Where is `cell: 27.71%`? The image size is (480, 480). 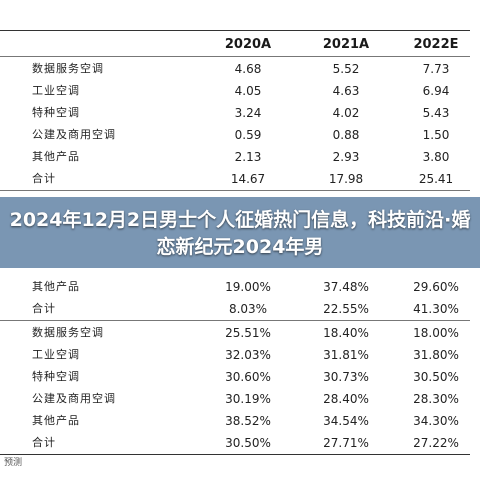
cell: 27.71% is located at coordinates (346, 443).